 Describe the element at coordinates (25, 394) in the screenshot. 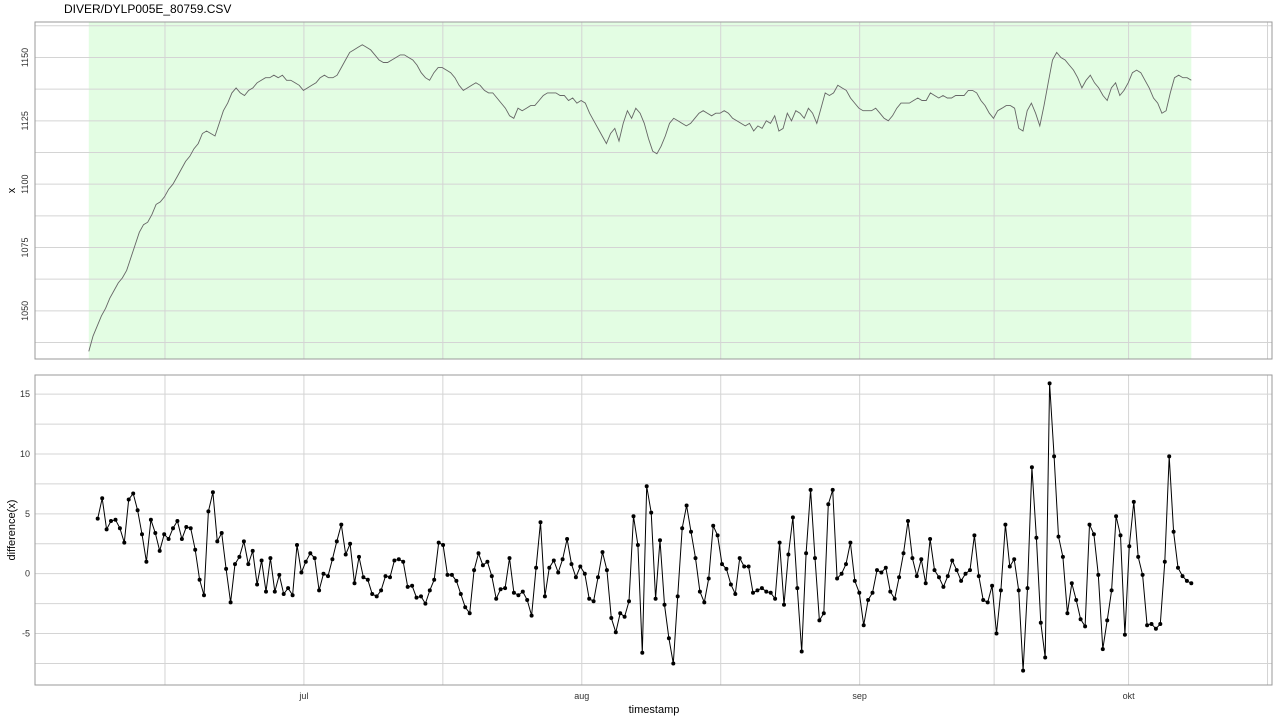

I see `y-tick-label: 15` at that location.